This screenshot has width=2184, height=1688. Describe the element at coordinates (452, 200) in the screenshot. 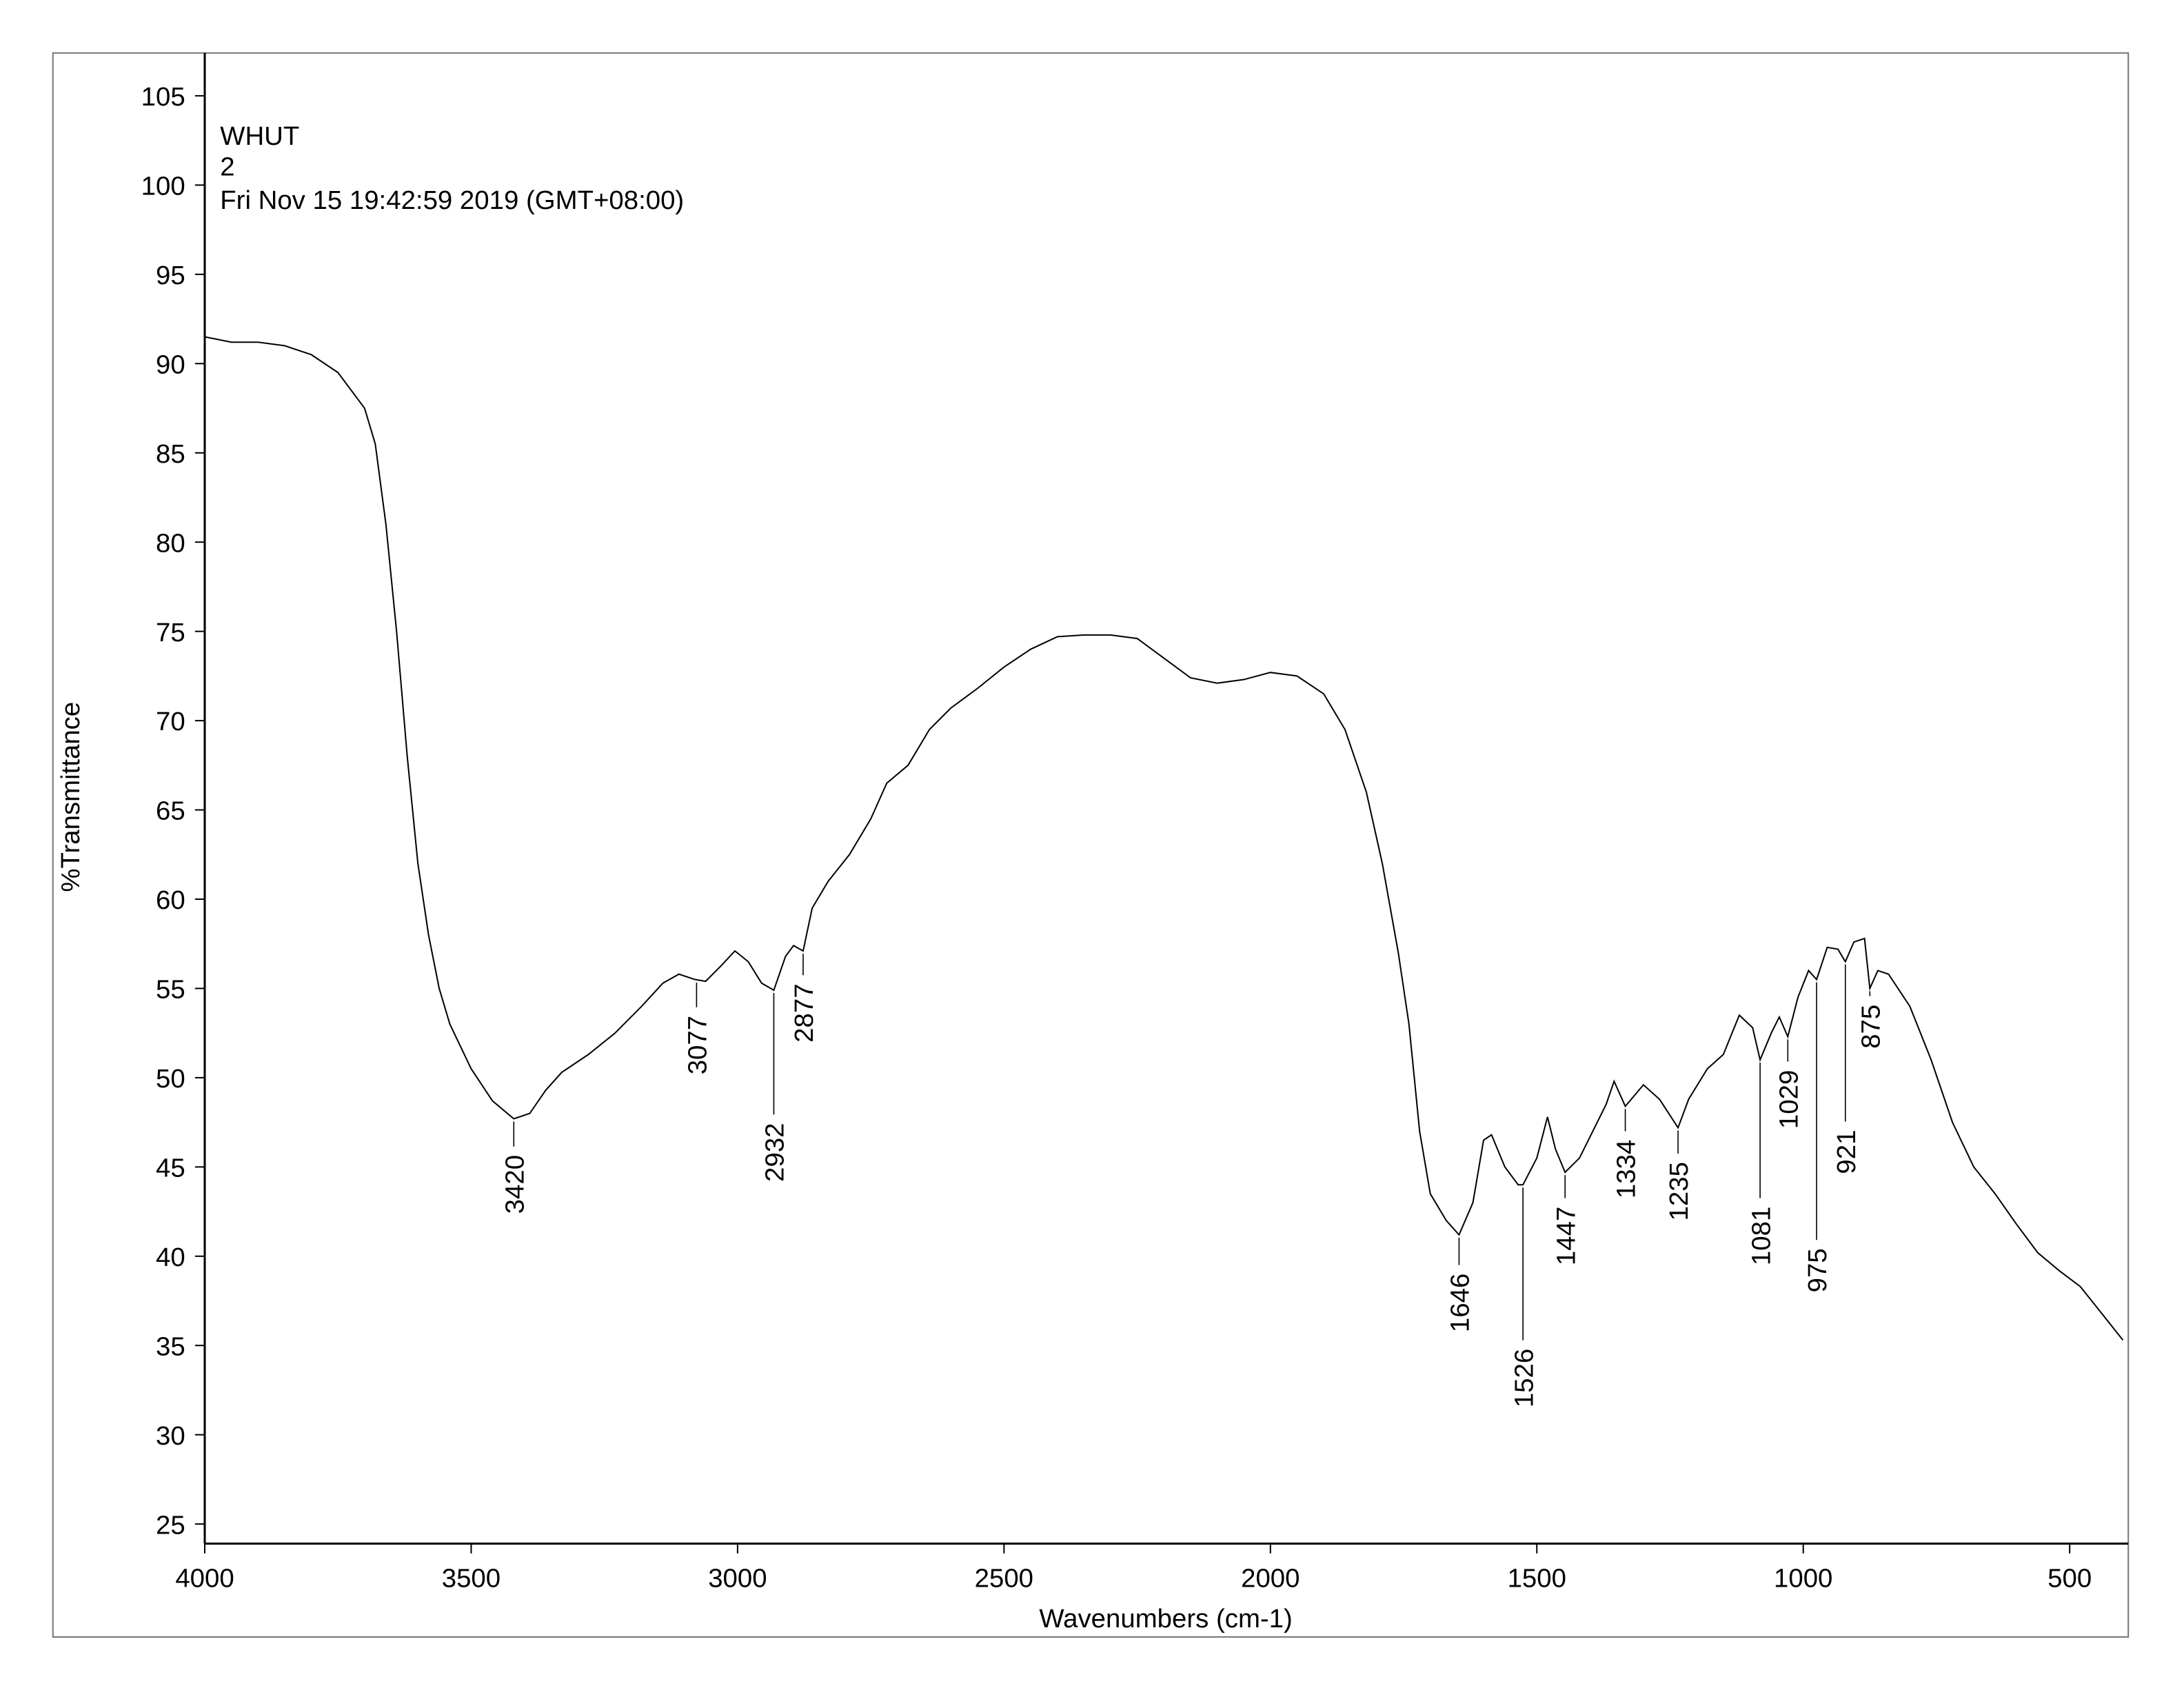

I see `header-line: Fri Nov 15 19:42:59 2019 (GMT+08:00)` at that location.